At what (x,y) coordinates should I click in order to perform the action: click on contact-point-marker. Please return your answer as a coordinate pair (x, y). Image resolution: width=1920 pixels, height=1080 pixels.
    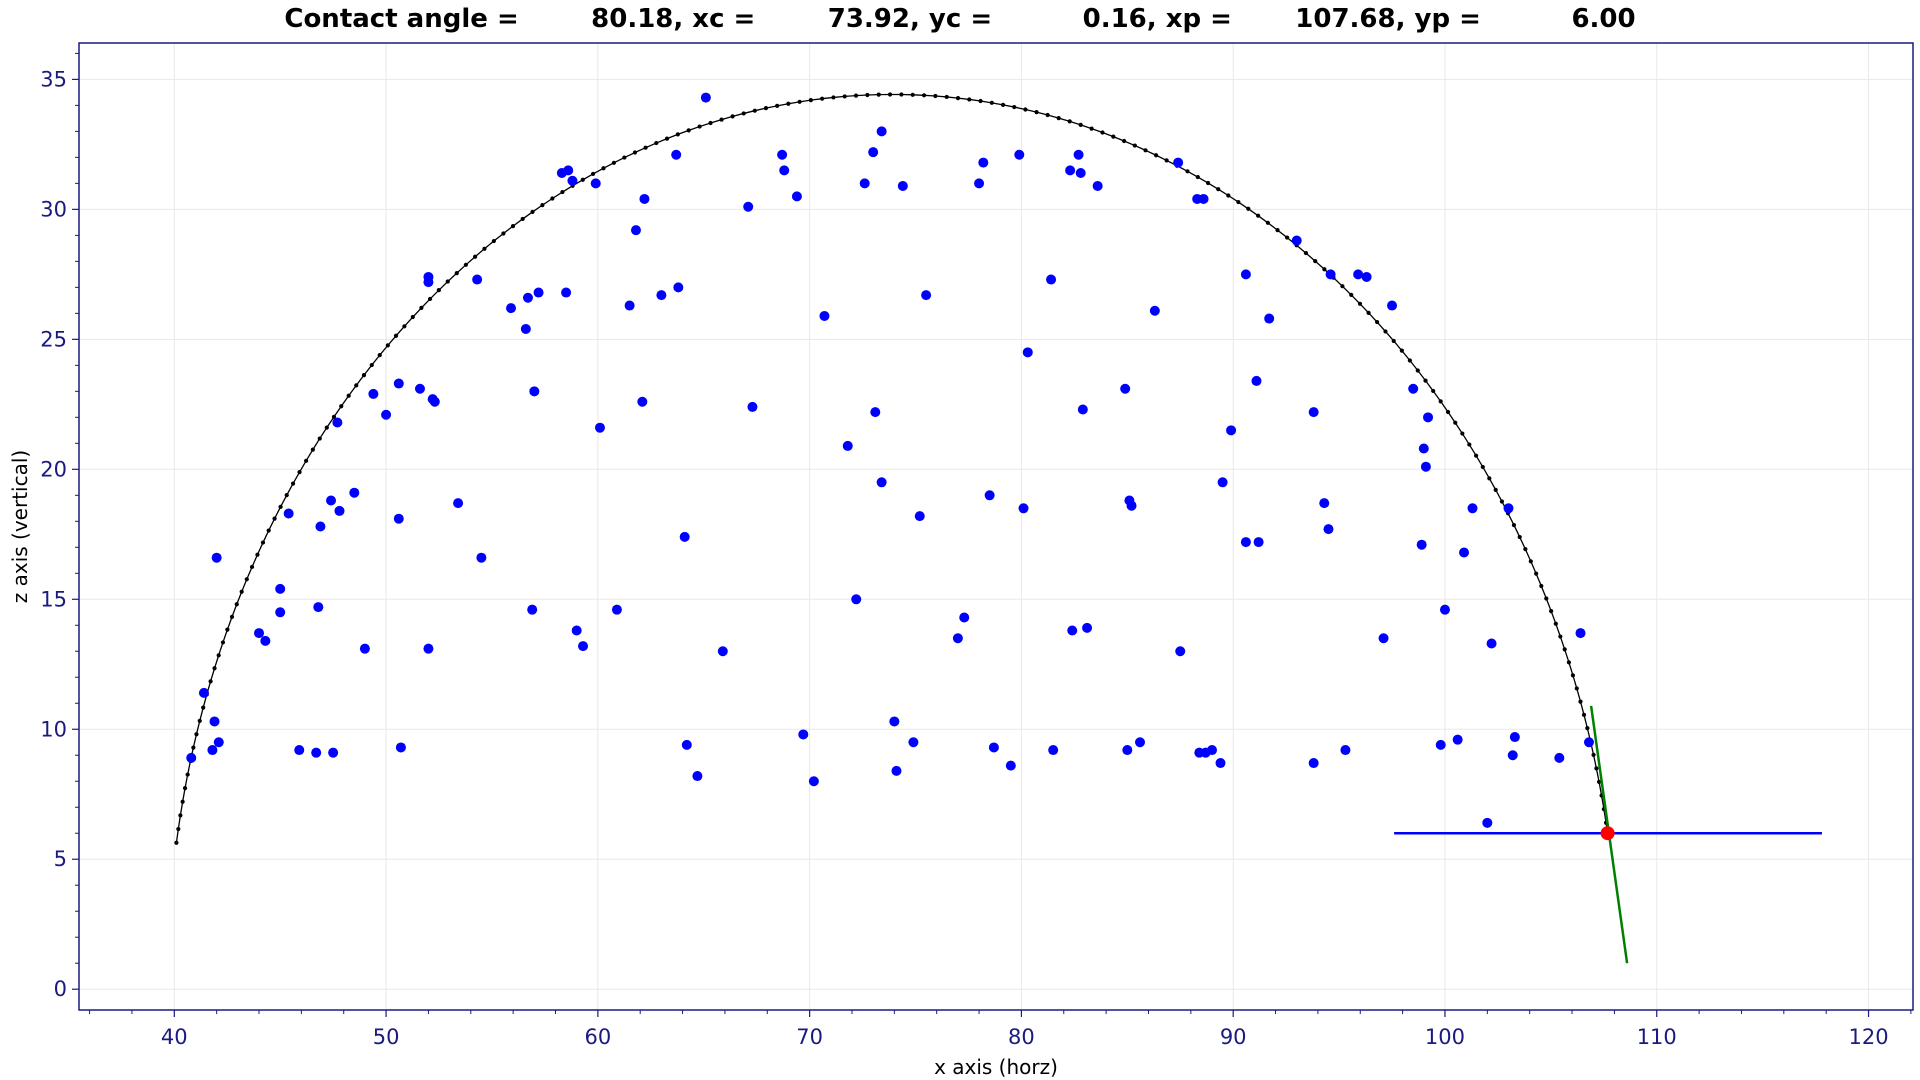
    Looking at the image, I should click on (1607, 833).